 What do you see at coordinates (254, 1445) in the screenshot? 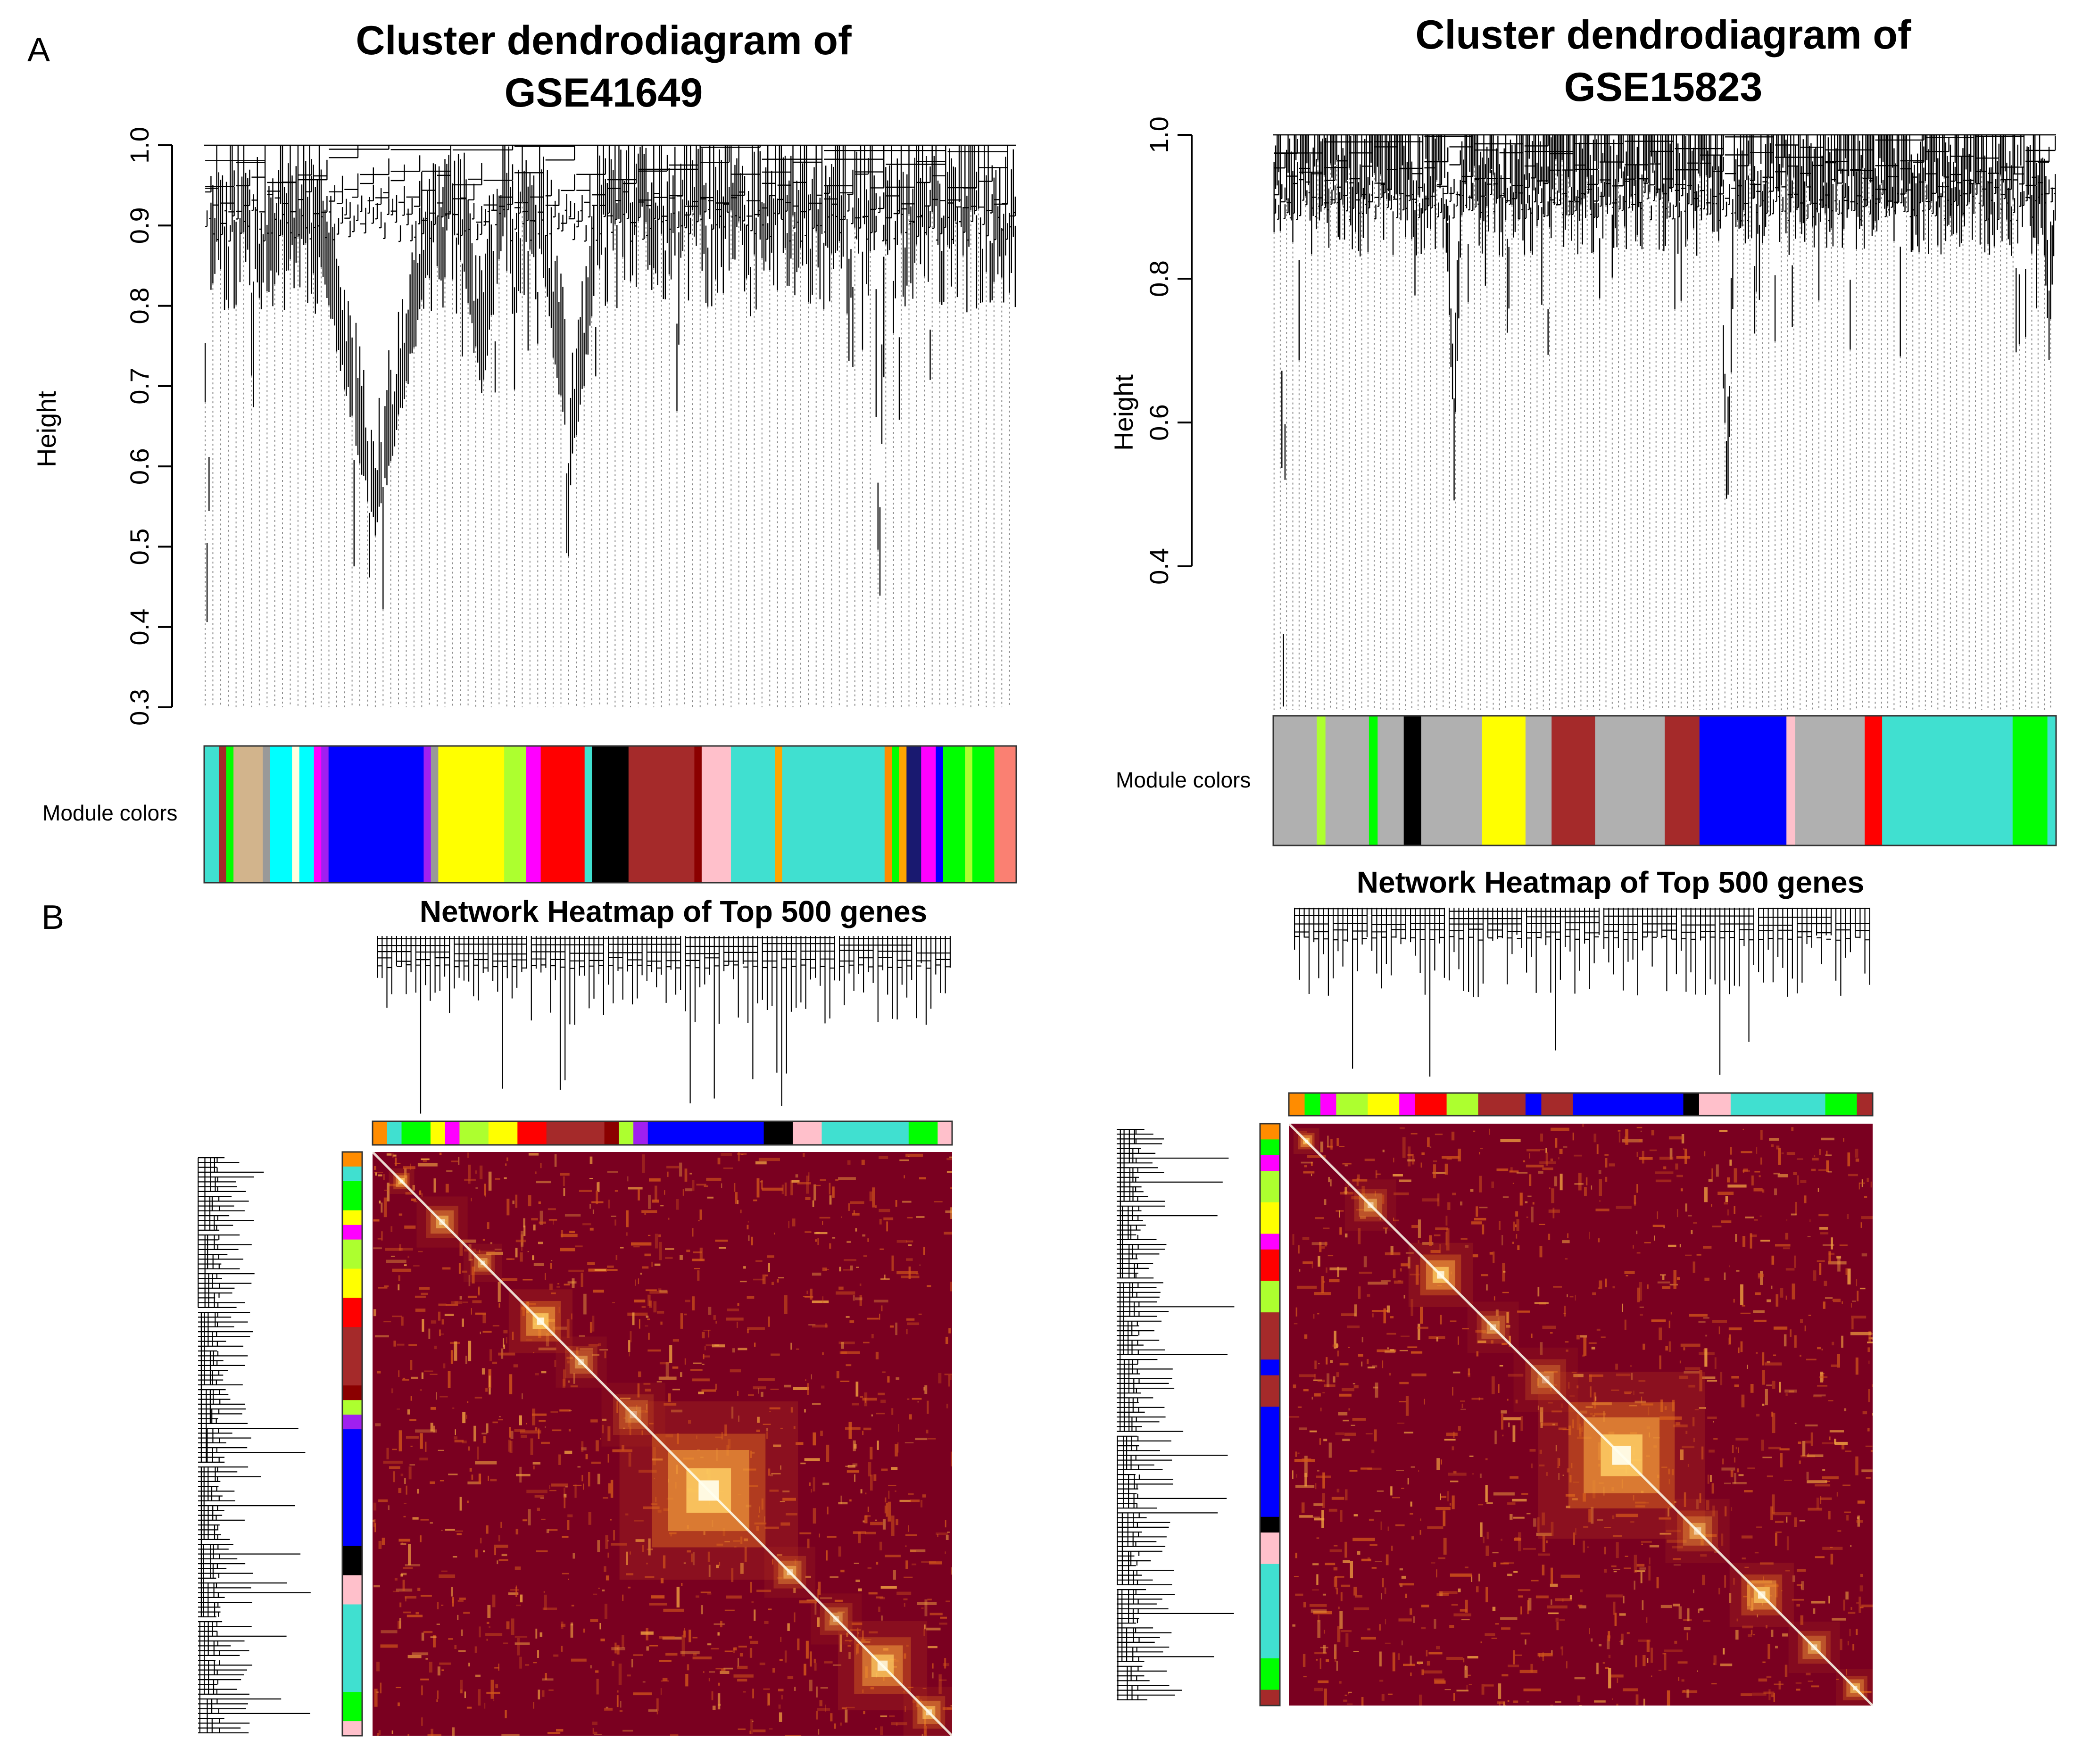
I see `heatmap-1-left-dendrogram` at bounding box center [254, 1445].